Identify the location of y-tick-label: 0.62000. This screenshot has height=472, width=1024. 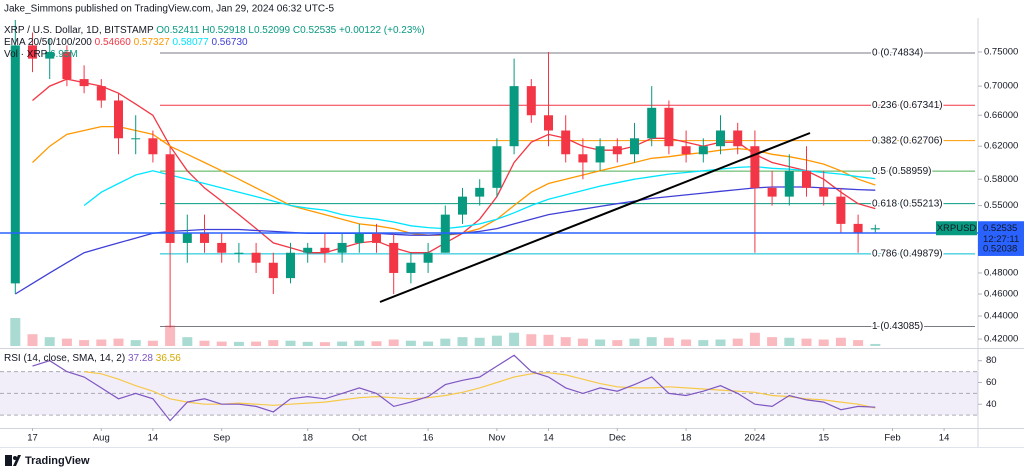
(1001, 146).